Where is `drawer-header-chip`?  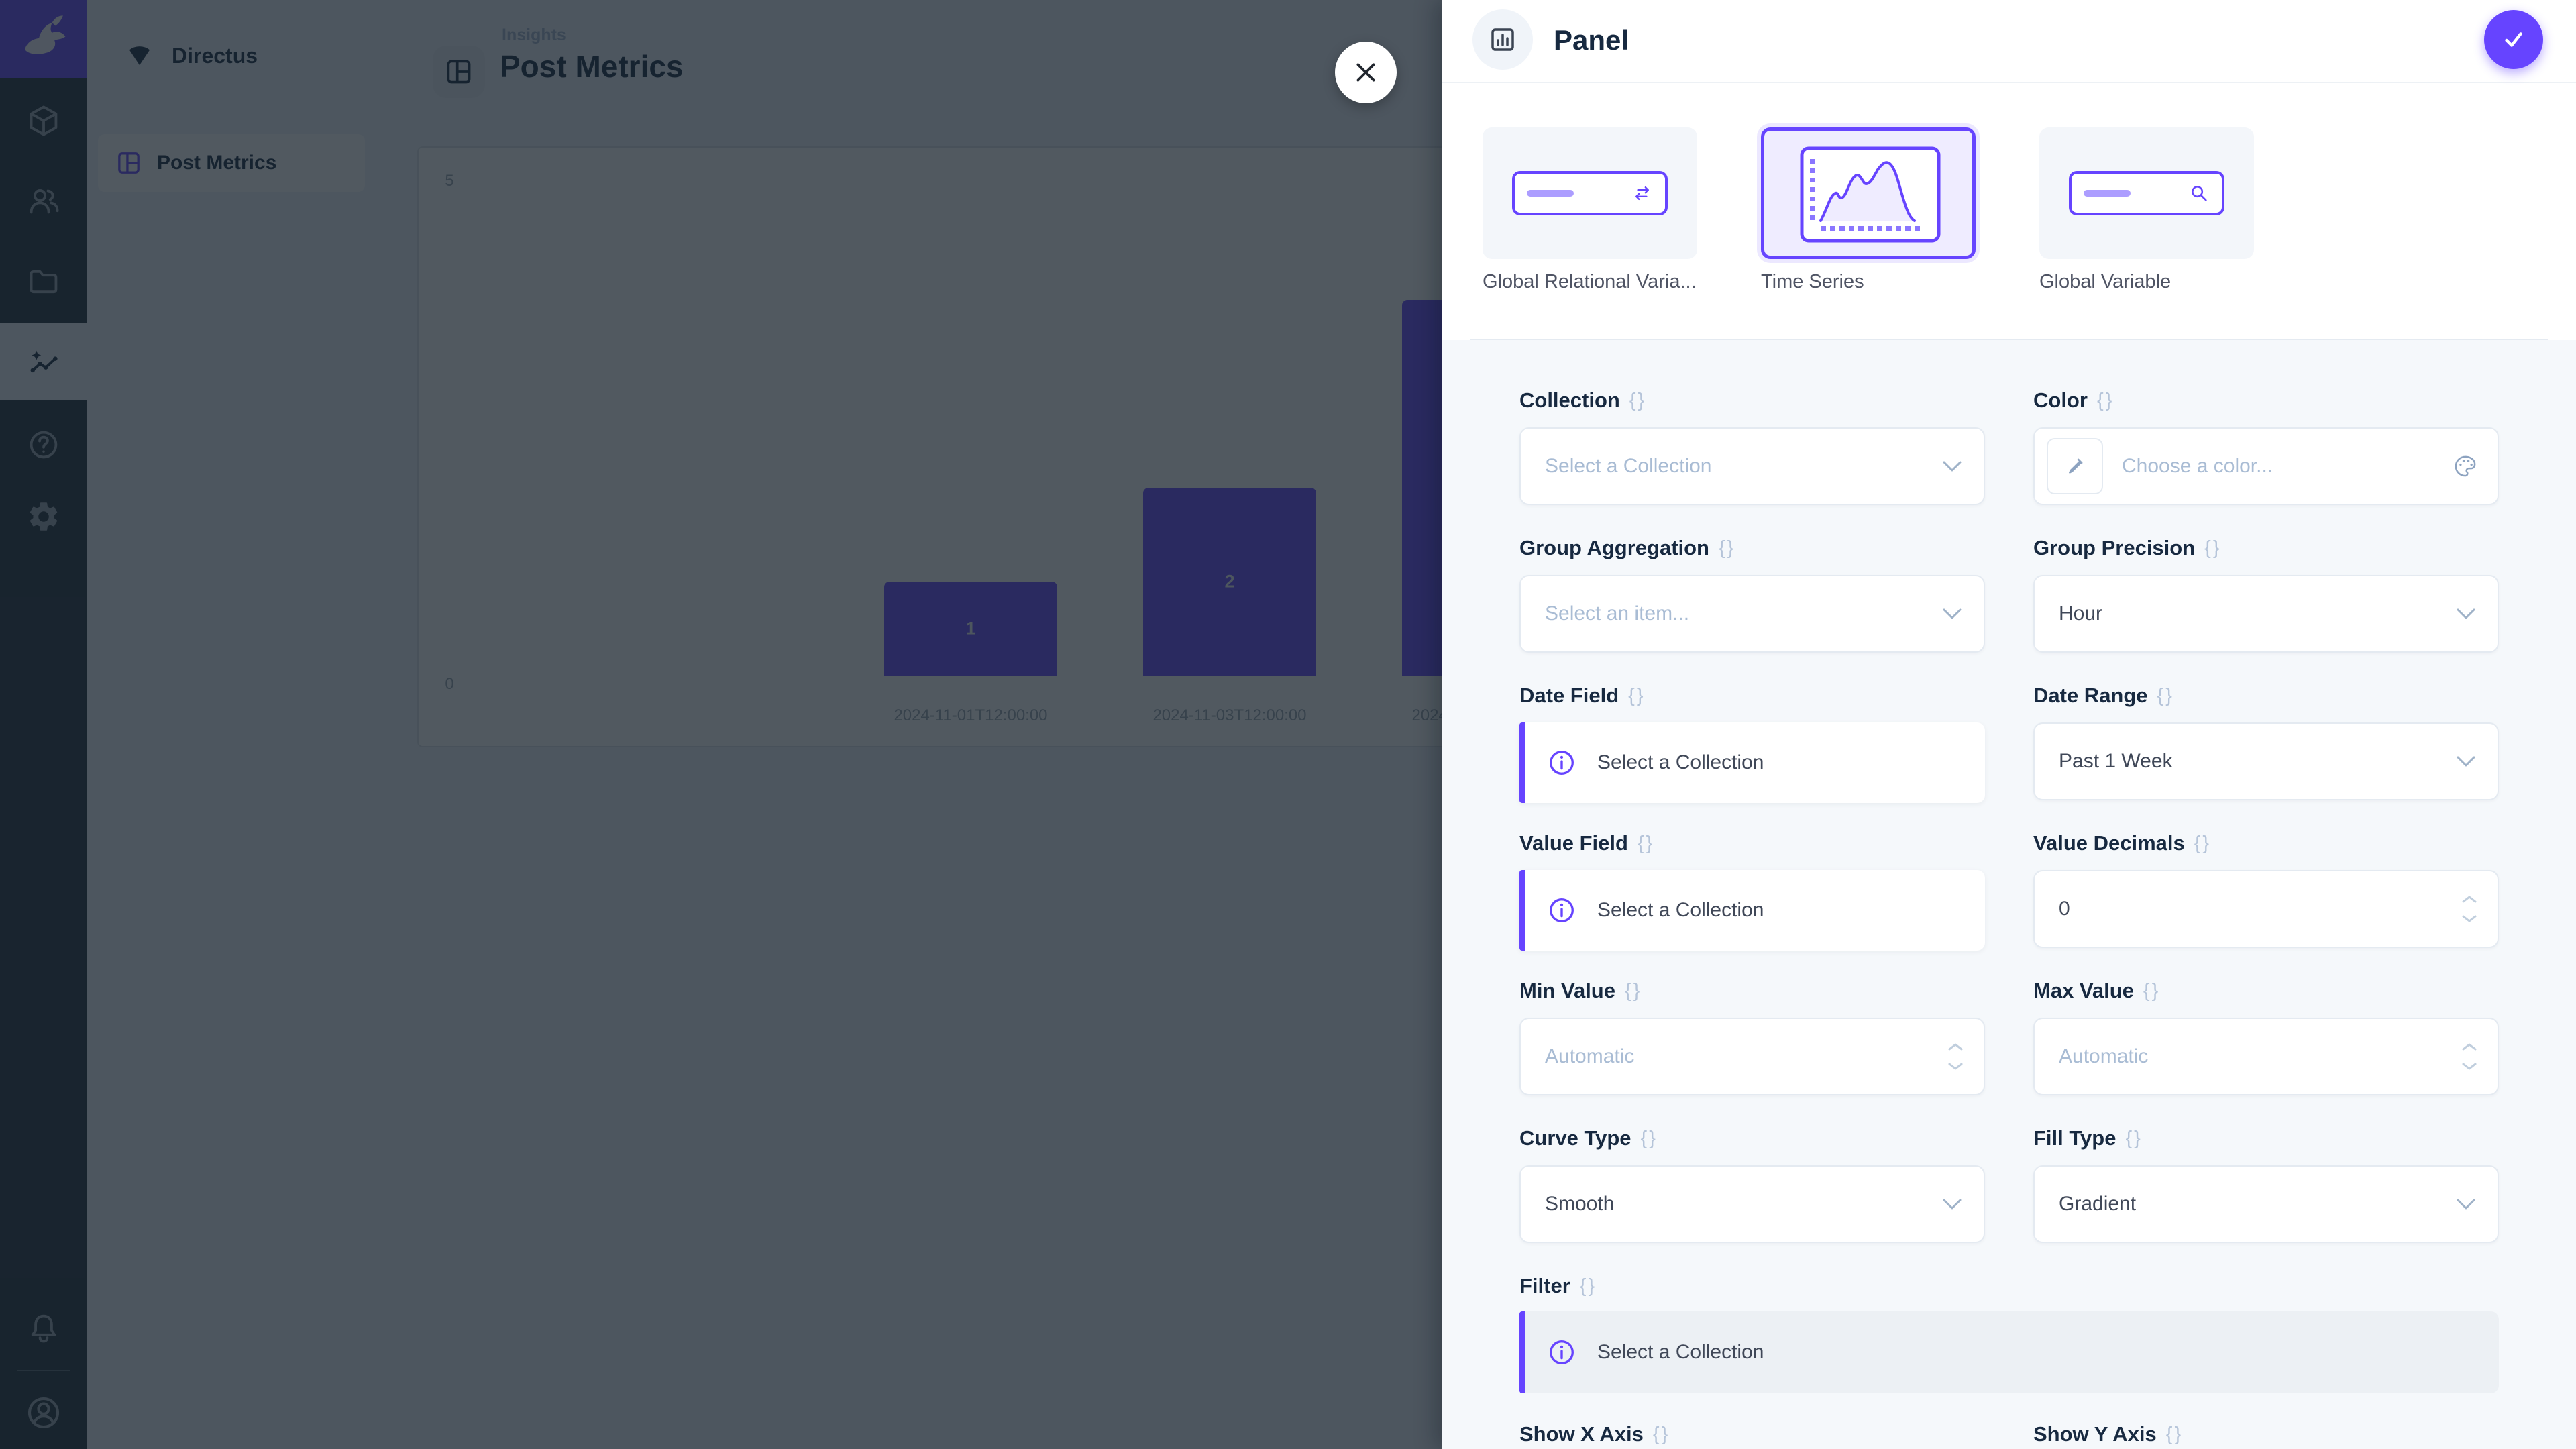
drawer-header-chip is located at coordinates (1502, 39).